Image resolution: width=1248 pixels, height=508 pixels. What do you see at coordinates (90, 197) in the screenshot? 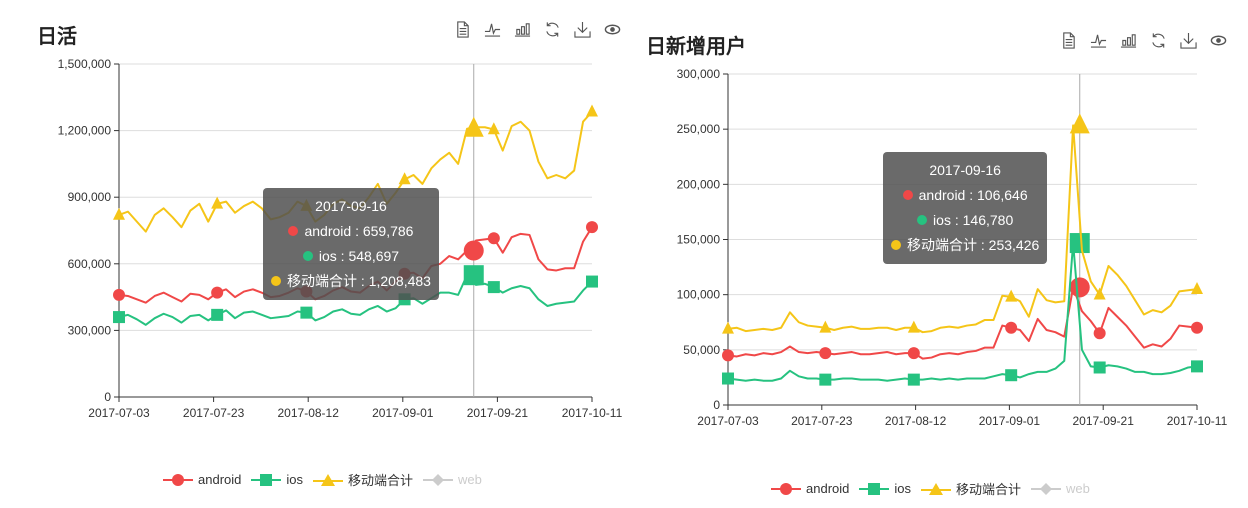
I see `svg-text: 900,000` at bounding box center [90, 197].